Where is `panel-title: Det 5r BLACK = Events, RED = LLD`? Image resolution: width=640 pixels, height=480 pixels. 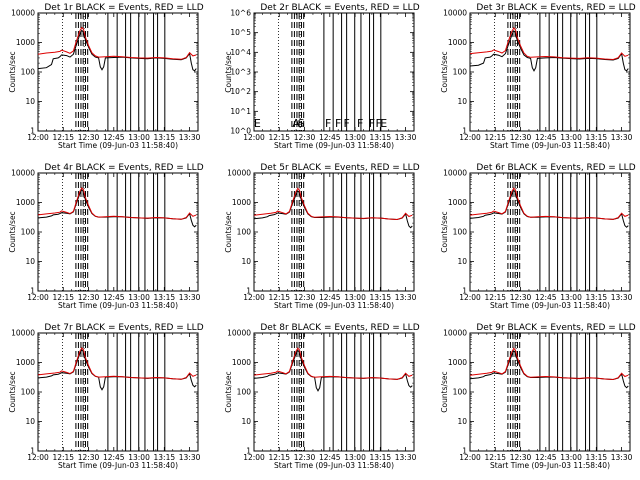
panel-title: Det 5r BLACK = Events, RED = LLD is located at coordinates (339, 168).